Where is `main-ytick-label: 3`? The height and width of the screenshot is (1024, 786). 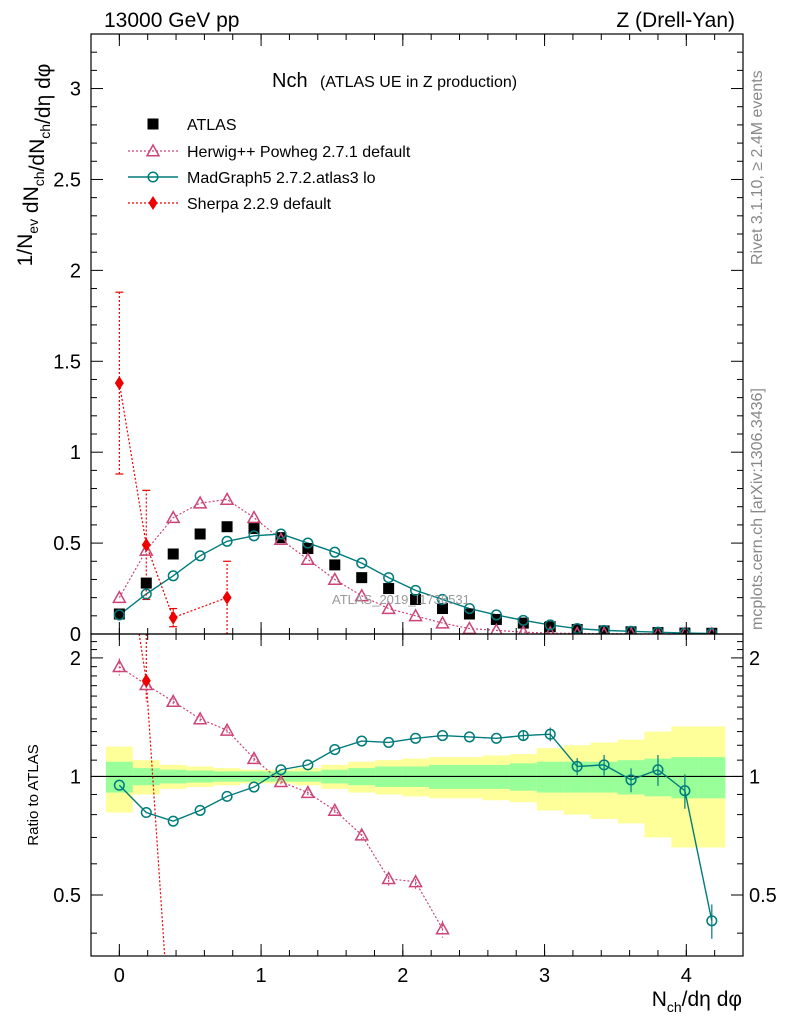 main-ytick-label: 3 is located at coordinates (75, 90).